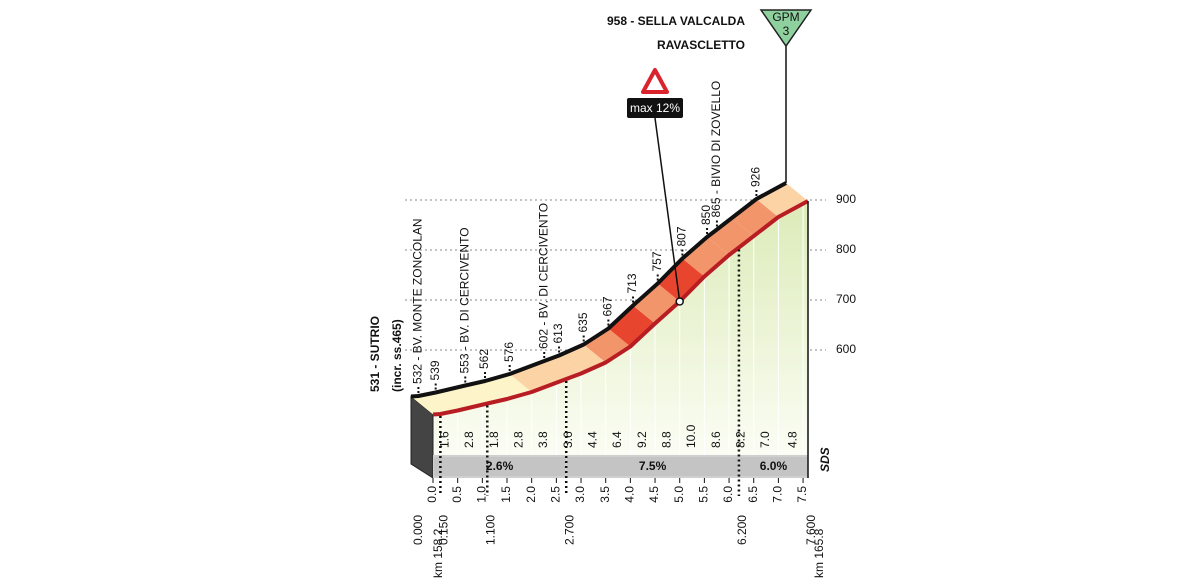 The image size is (1200, 587). Describe the element at coordinates (464, 300) in the screenshot. I see `altitude-label: 553 - BV. DI CERCIVENTO` at that location.